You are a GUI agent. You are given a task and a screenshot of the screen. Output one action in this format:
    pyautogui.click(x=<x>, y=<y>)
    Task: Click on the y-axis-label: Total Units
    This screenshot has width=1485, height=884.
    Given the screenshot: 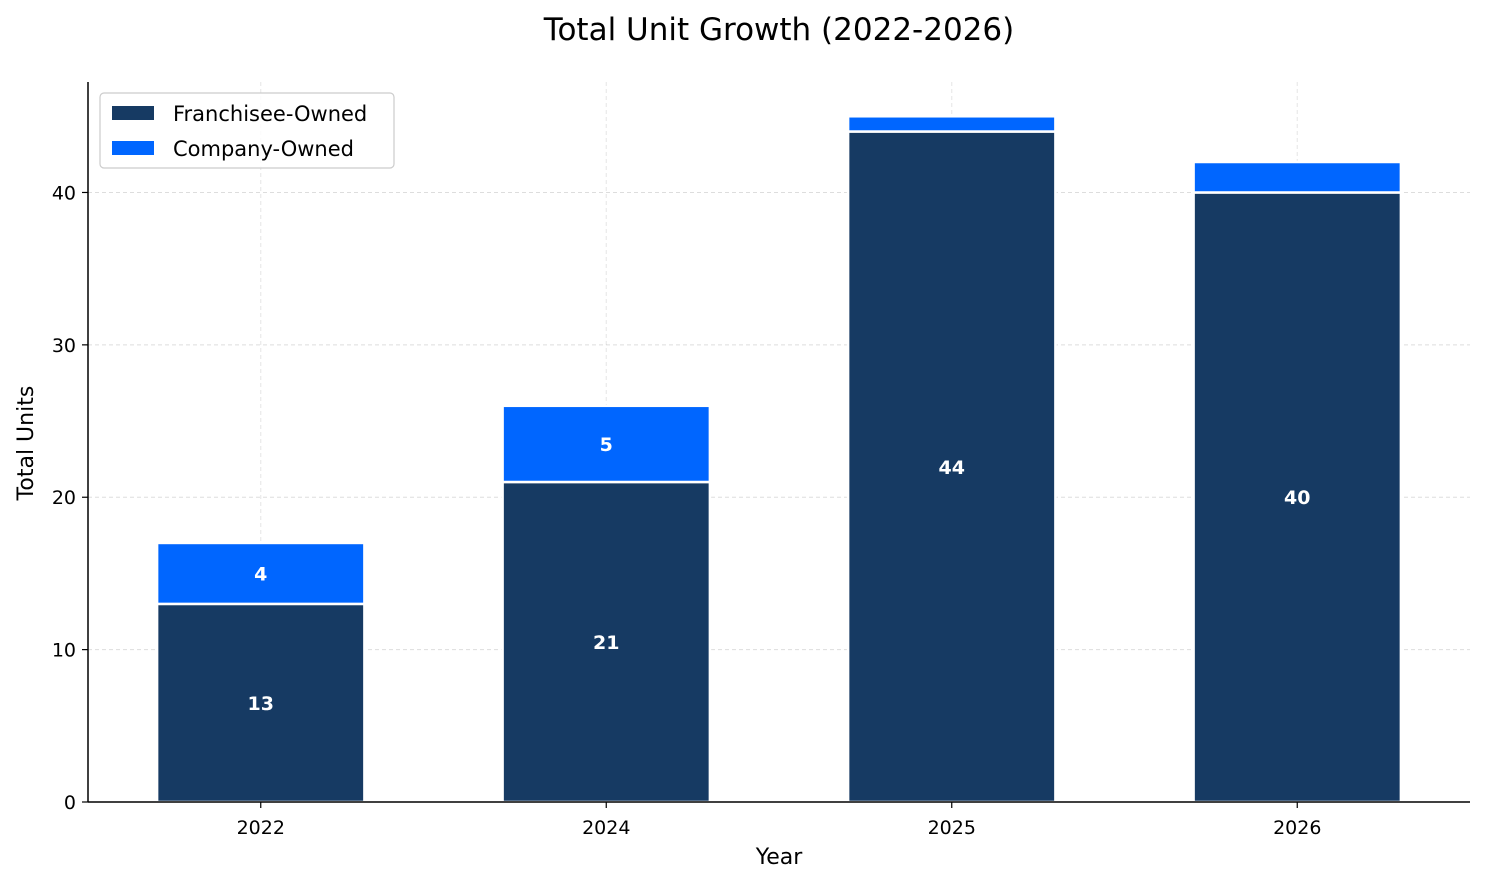 What is the action you would take?
    pyautogui.click(x=26, y=444)
    